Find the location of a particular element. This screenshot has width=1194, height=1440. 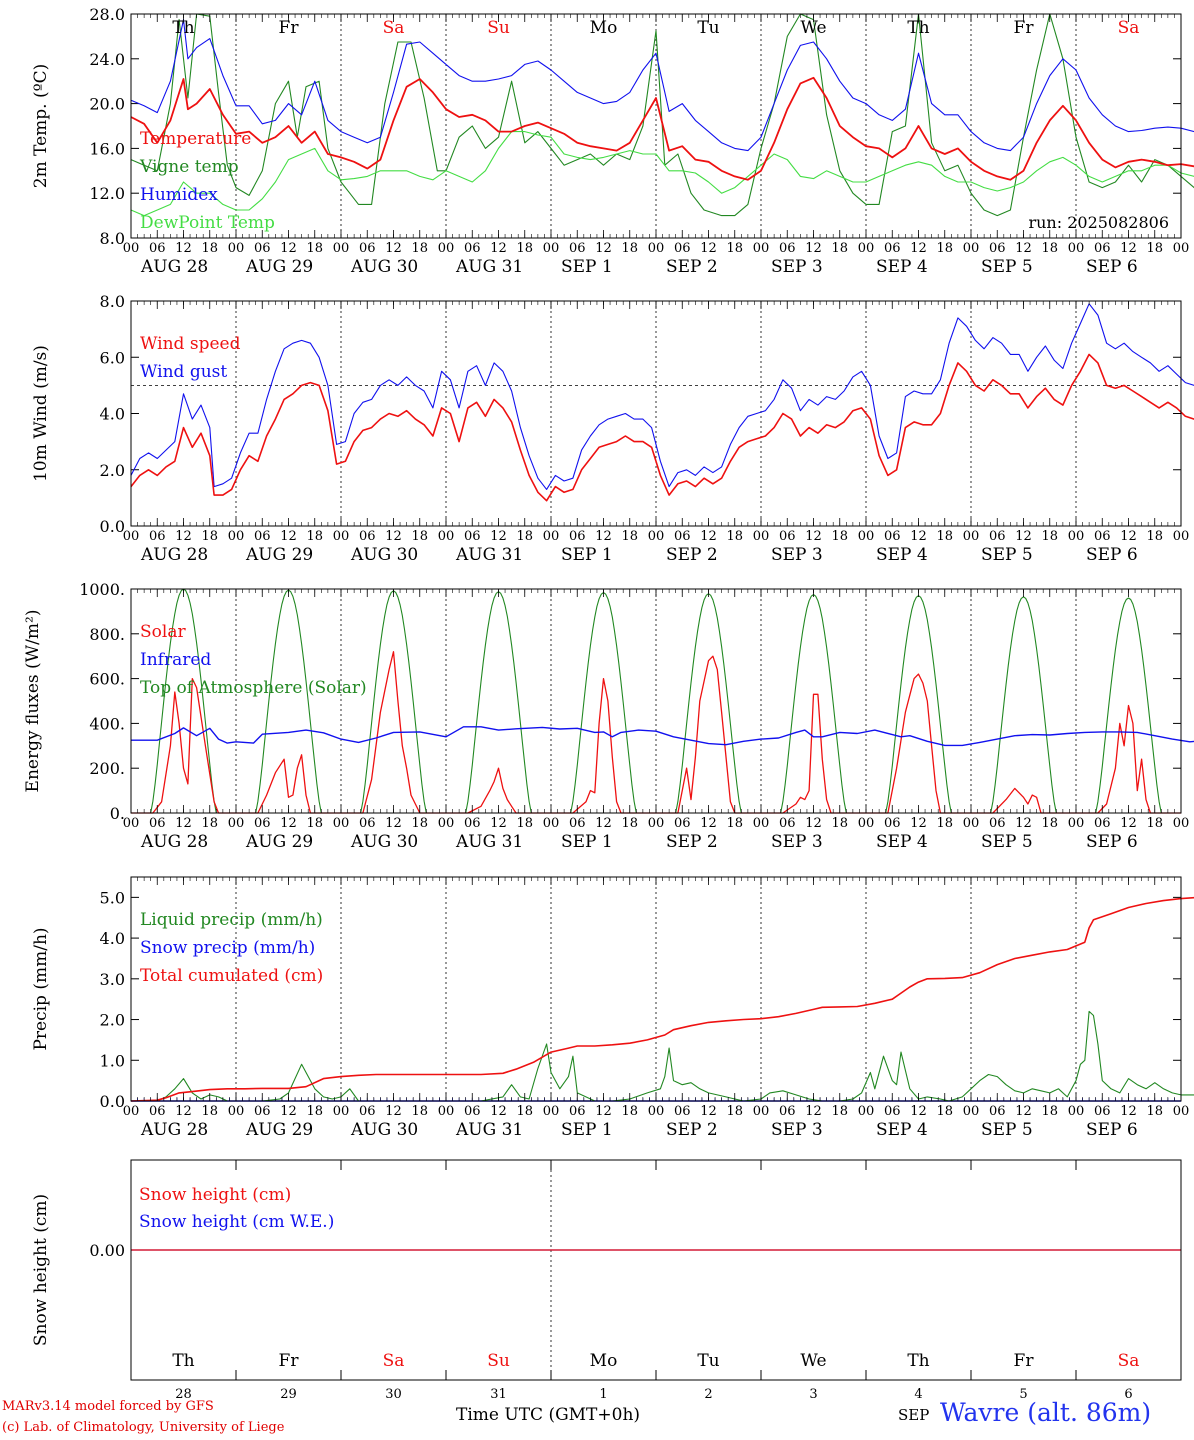

date-label: SEP 5 is located at coordinates (1007, 267).